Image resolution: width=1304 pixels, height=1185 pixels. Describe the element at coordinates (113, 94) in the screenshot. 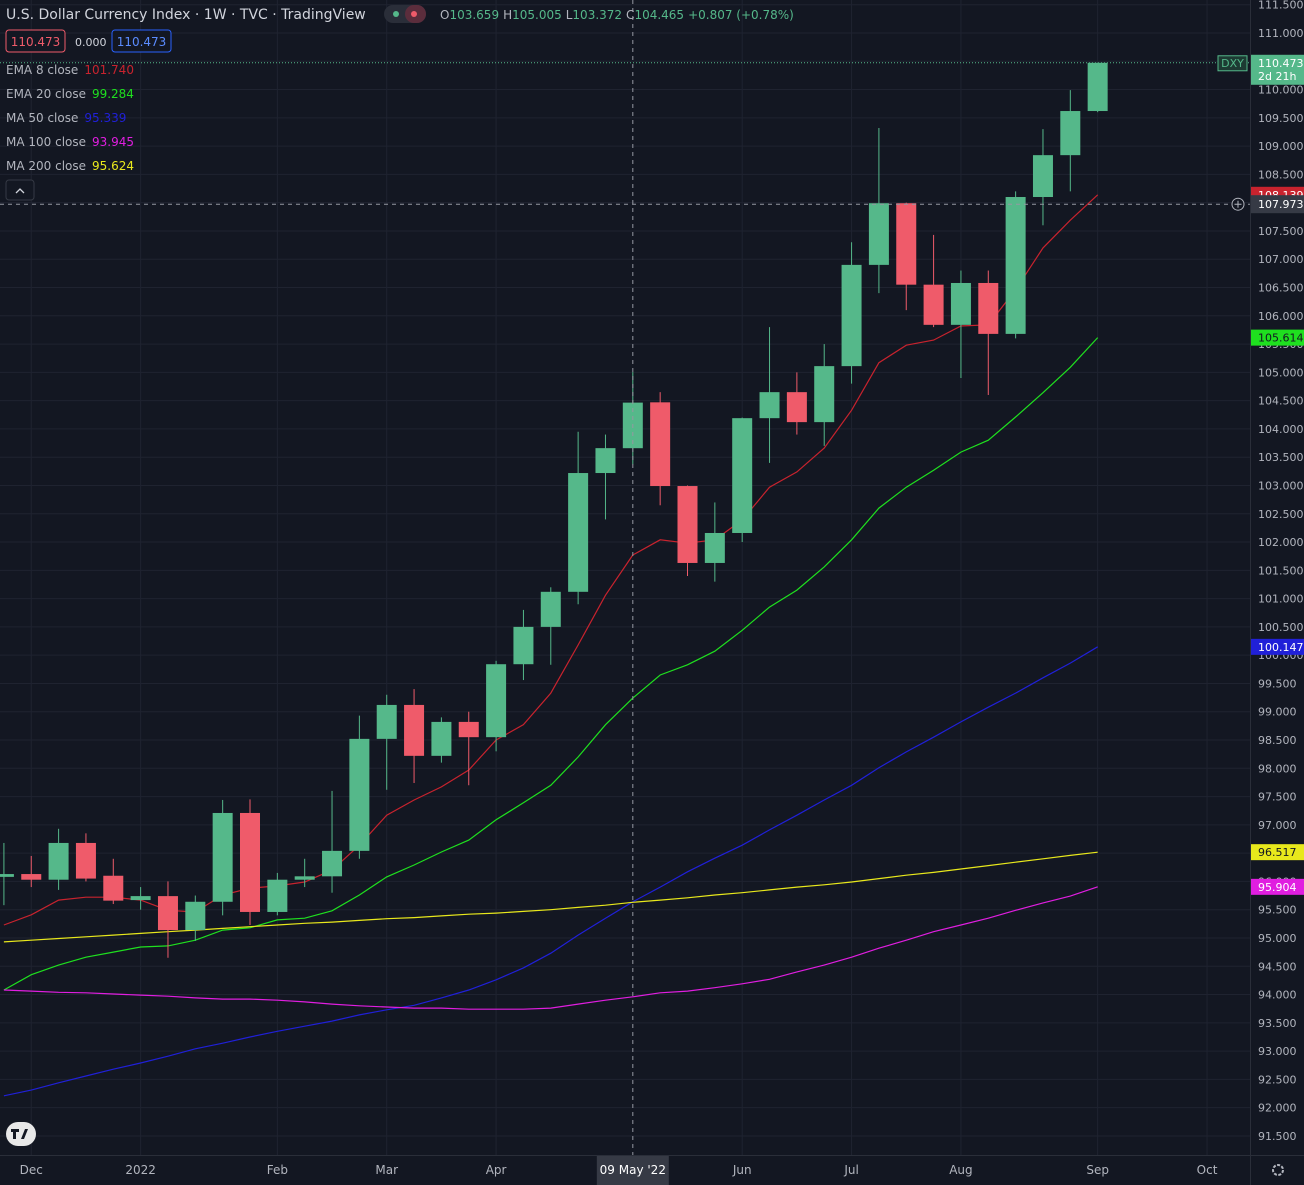

I see `legend-value: 99.284` at that location.